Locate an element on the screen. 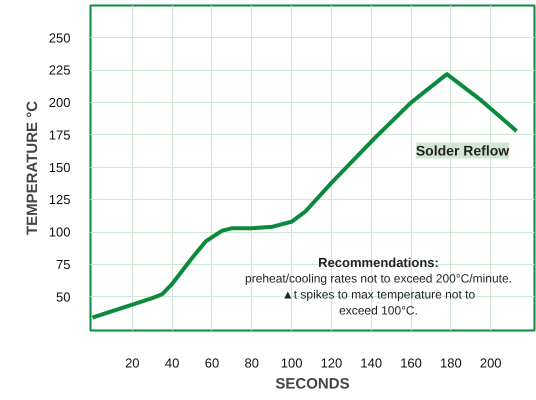 This screenshot has width=536, height=400. x-tick-label: 100 is located at coordinates (291, 363).